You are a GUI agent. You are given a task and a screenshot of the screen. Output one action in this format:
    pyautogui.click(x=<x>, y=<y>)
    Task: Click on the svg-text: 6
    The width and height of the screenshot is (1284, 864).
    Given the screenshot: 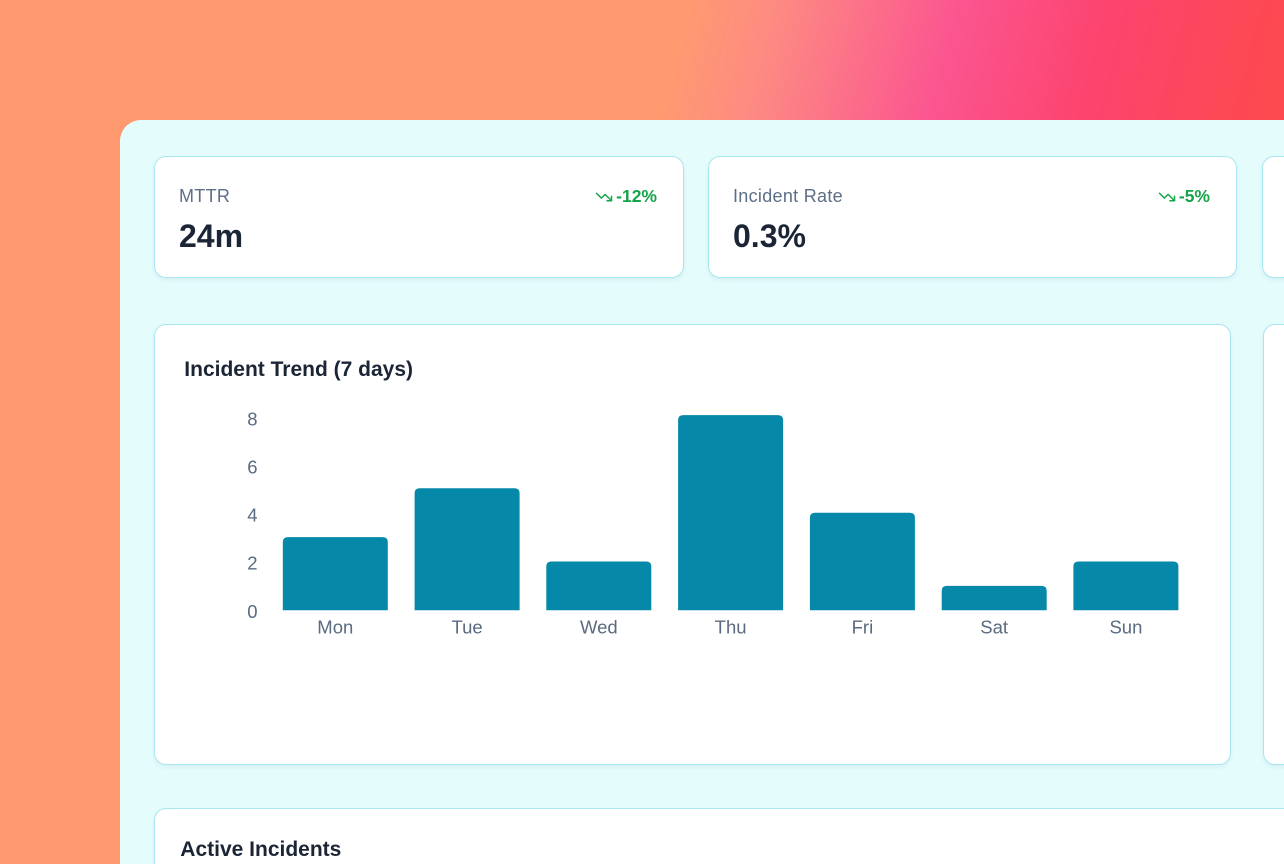 What is the action you would take?
    pyautogui.click(x=252, y=467)
    